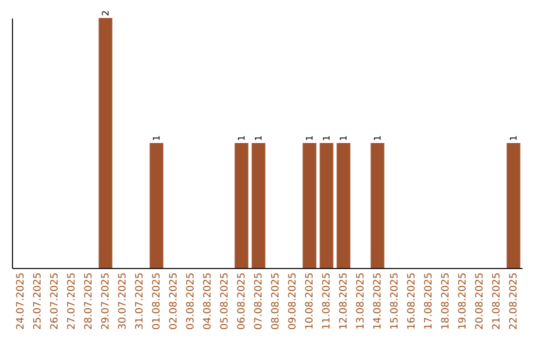 The image size is (540, 340). What do you see at coordinates (107, 13) in the screenshot?
I see `data-label: 2` at bounding box center [107, 13].